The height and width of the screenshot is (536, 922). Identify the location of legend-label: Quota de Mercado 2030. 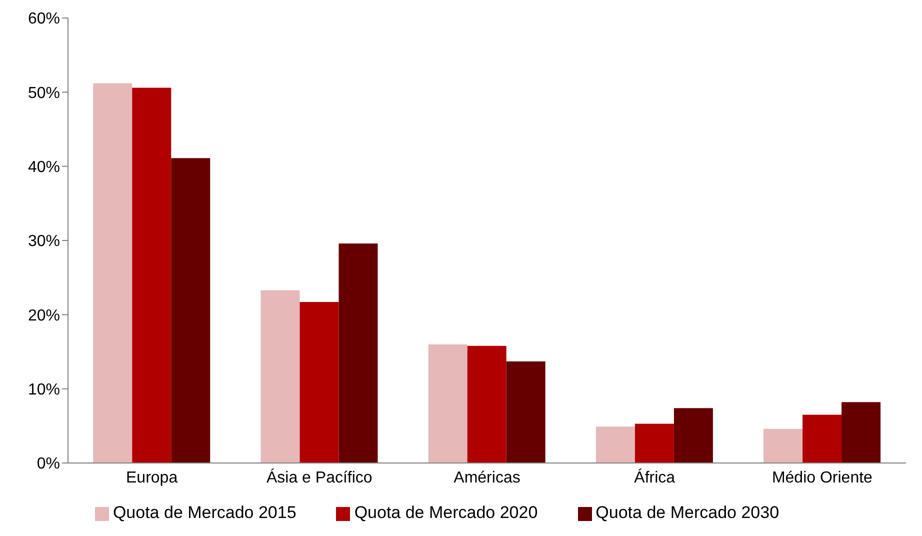
(688, 512).